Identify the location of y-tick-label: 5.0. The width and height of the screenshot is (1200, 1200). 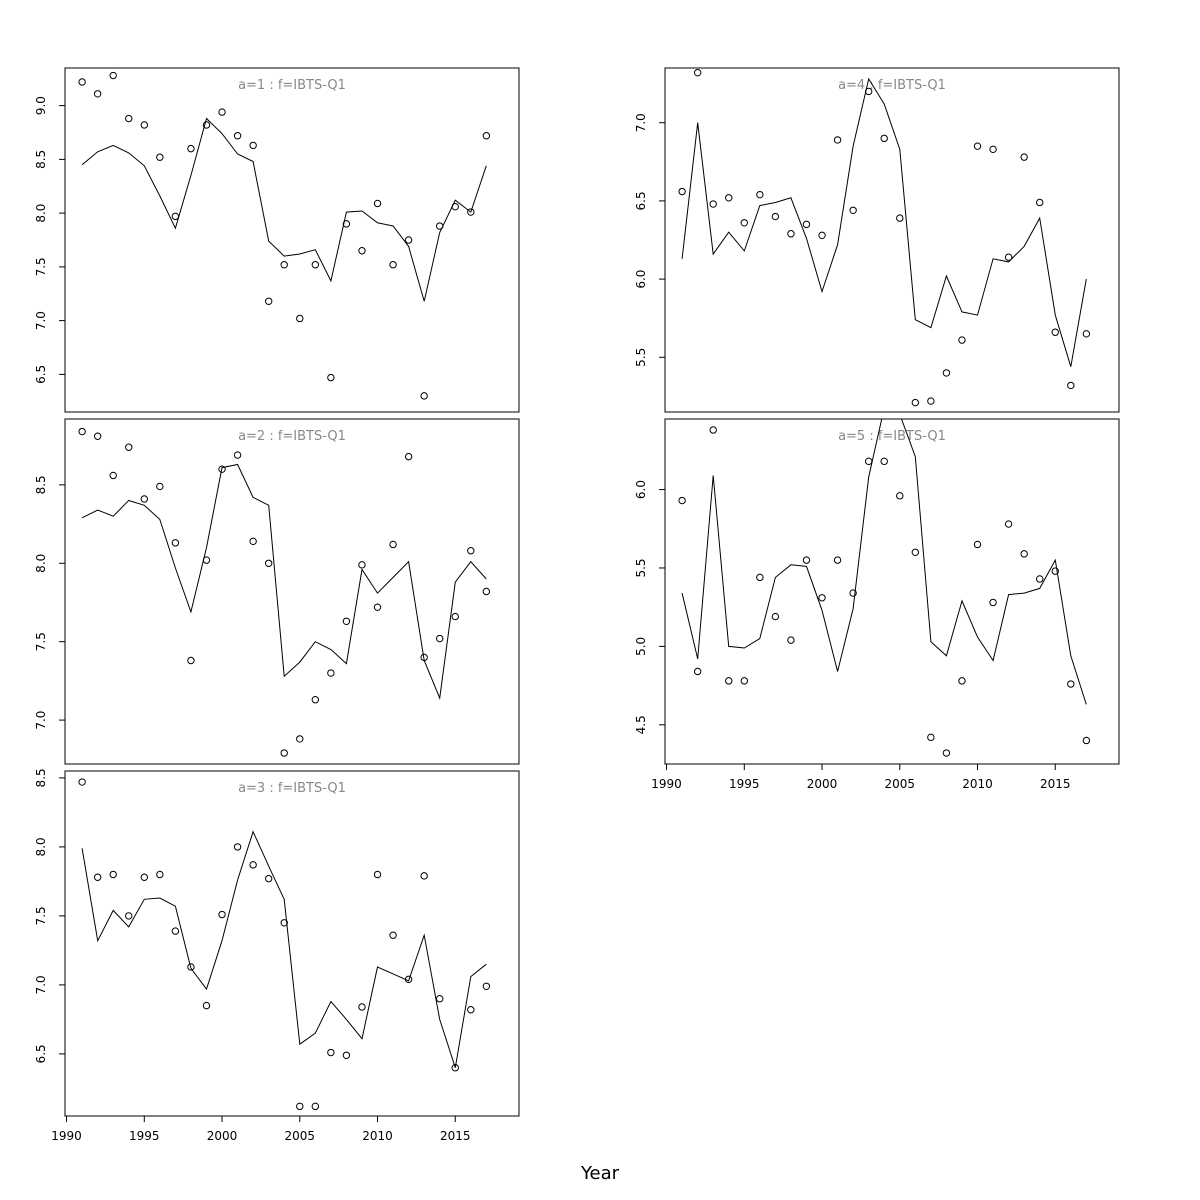
(641, 646).